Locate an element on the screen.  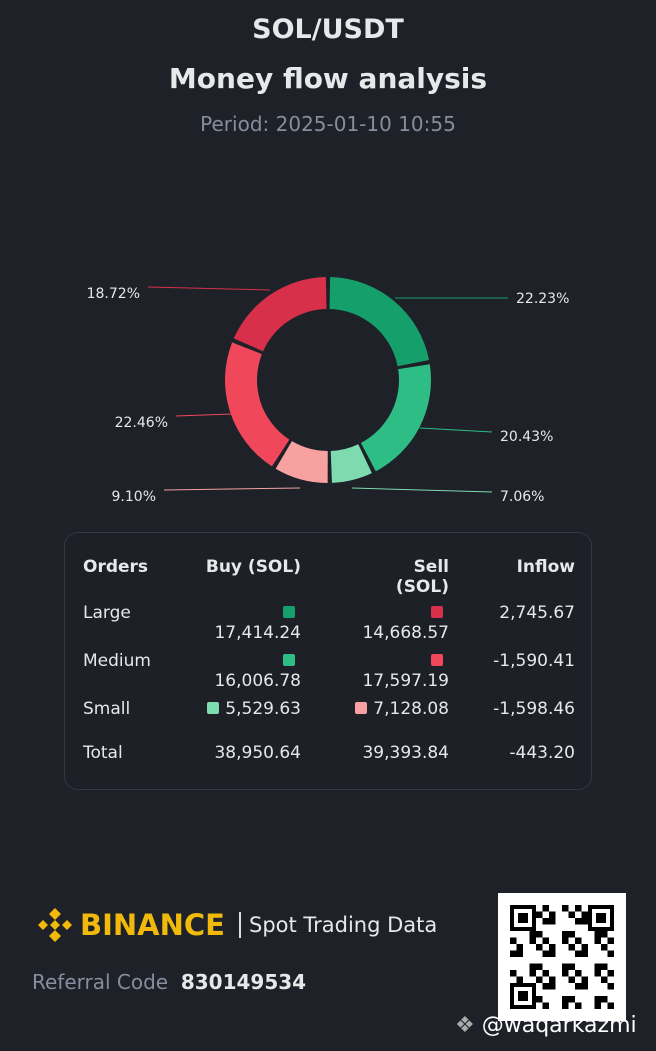
page-title: Money flow analysis is located at coordinates (328, 78).